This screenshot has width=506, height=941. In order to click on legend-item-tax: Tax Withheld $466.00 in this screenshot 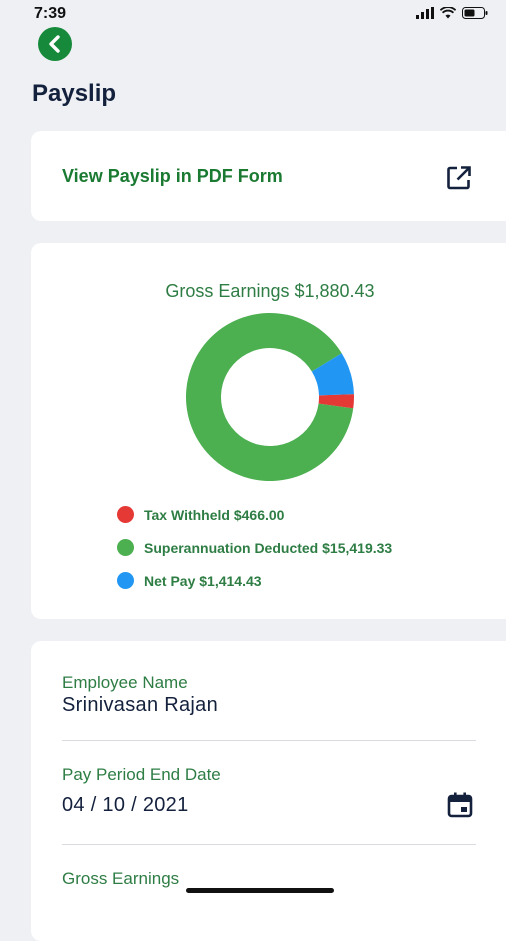, I will do `click(254, 514)`.